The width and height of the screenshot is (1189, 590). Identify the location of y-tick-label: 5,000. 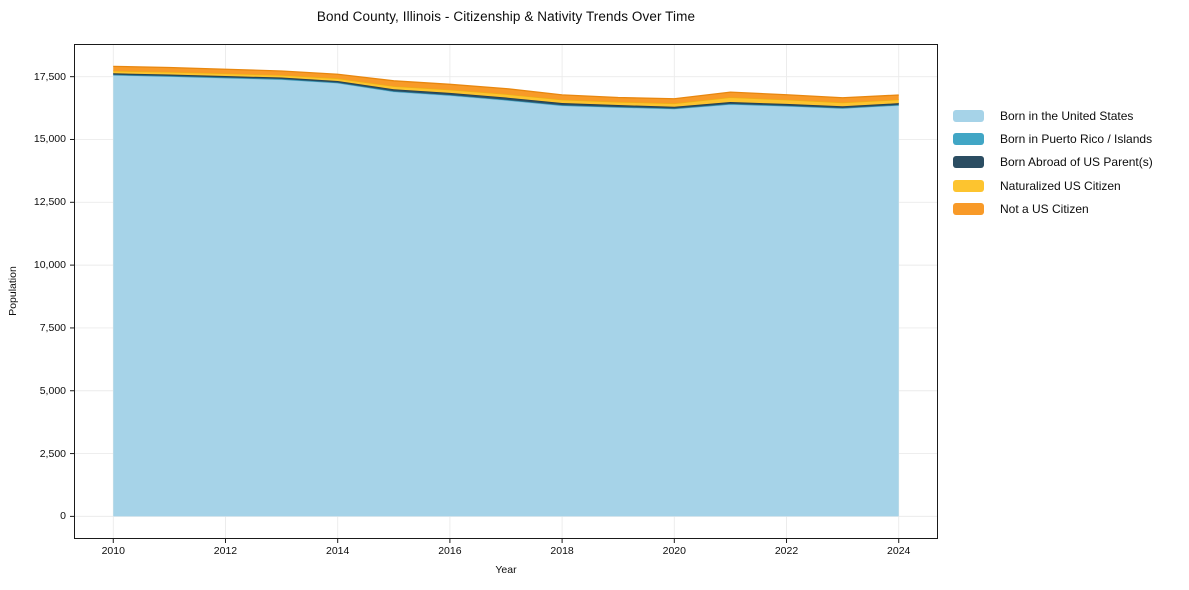
(52, 390).